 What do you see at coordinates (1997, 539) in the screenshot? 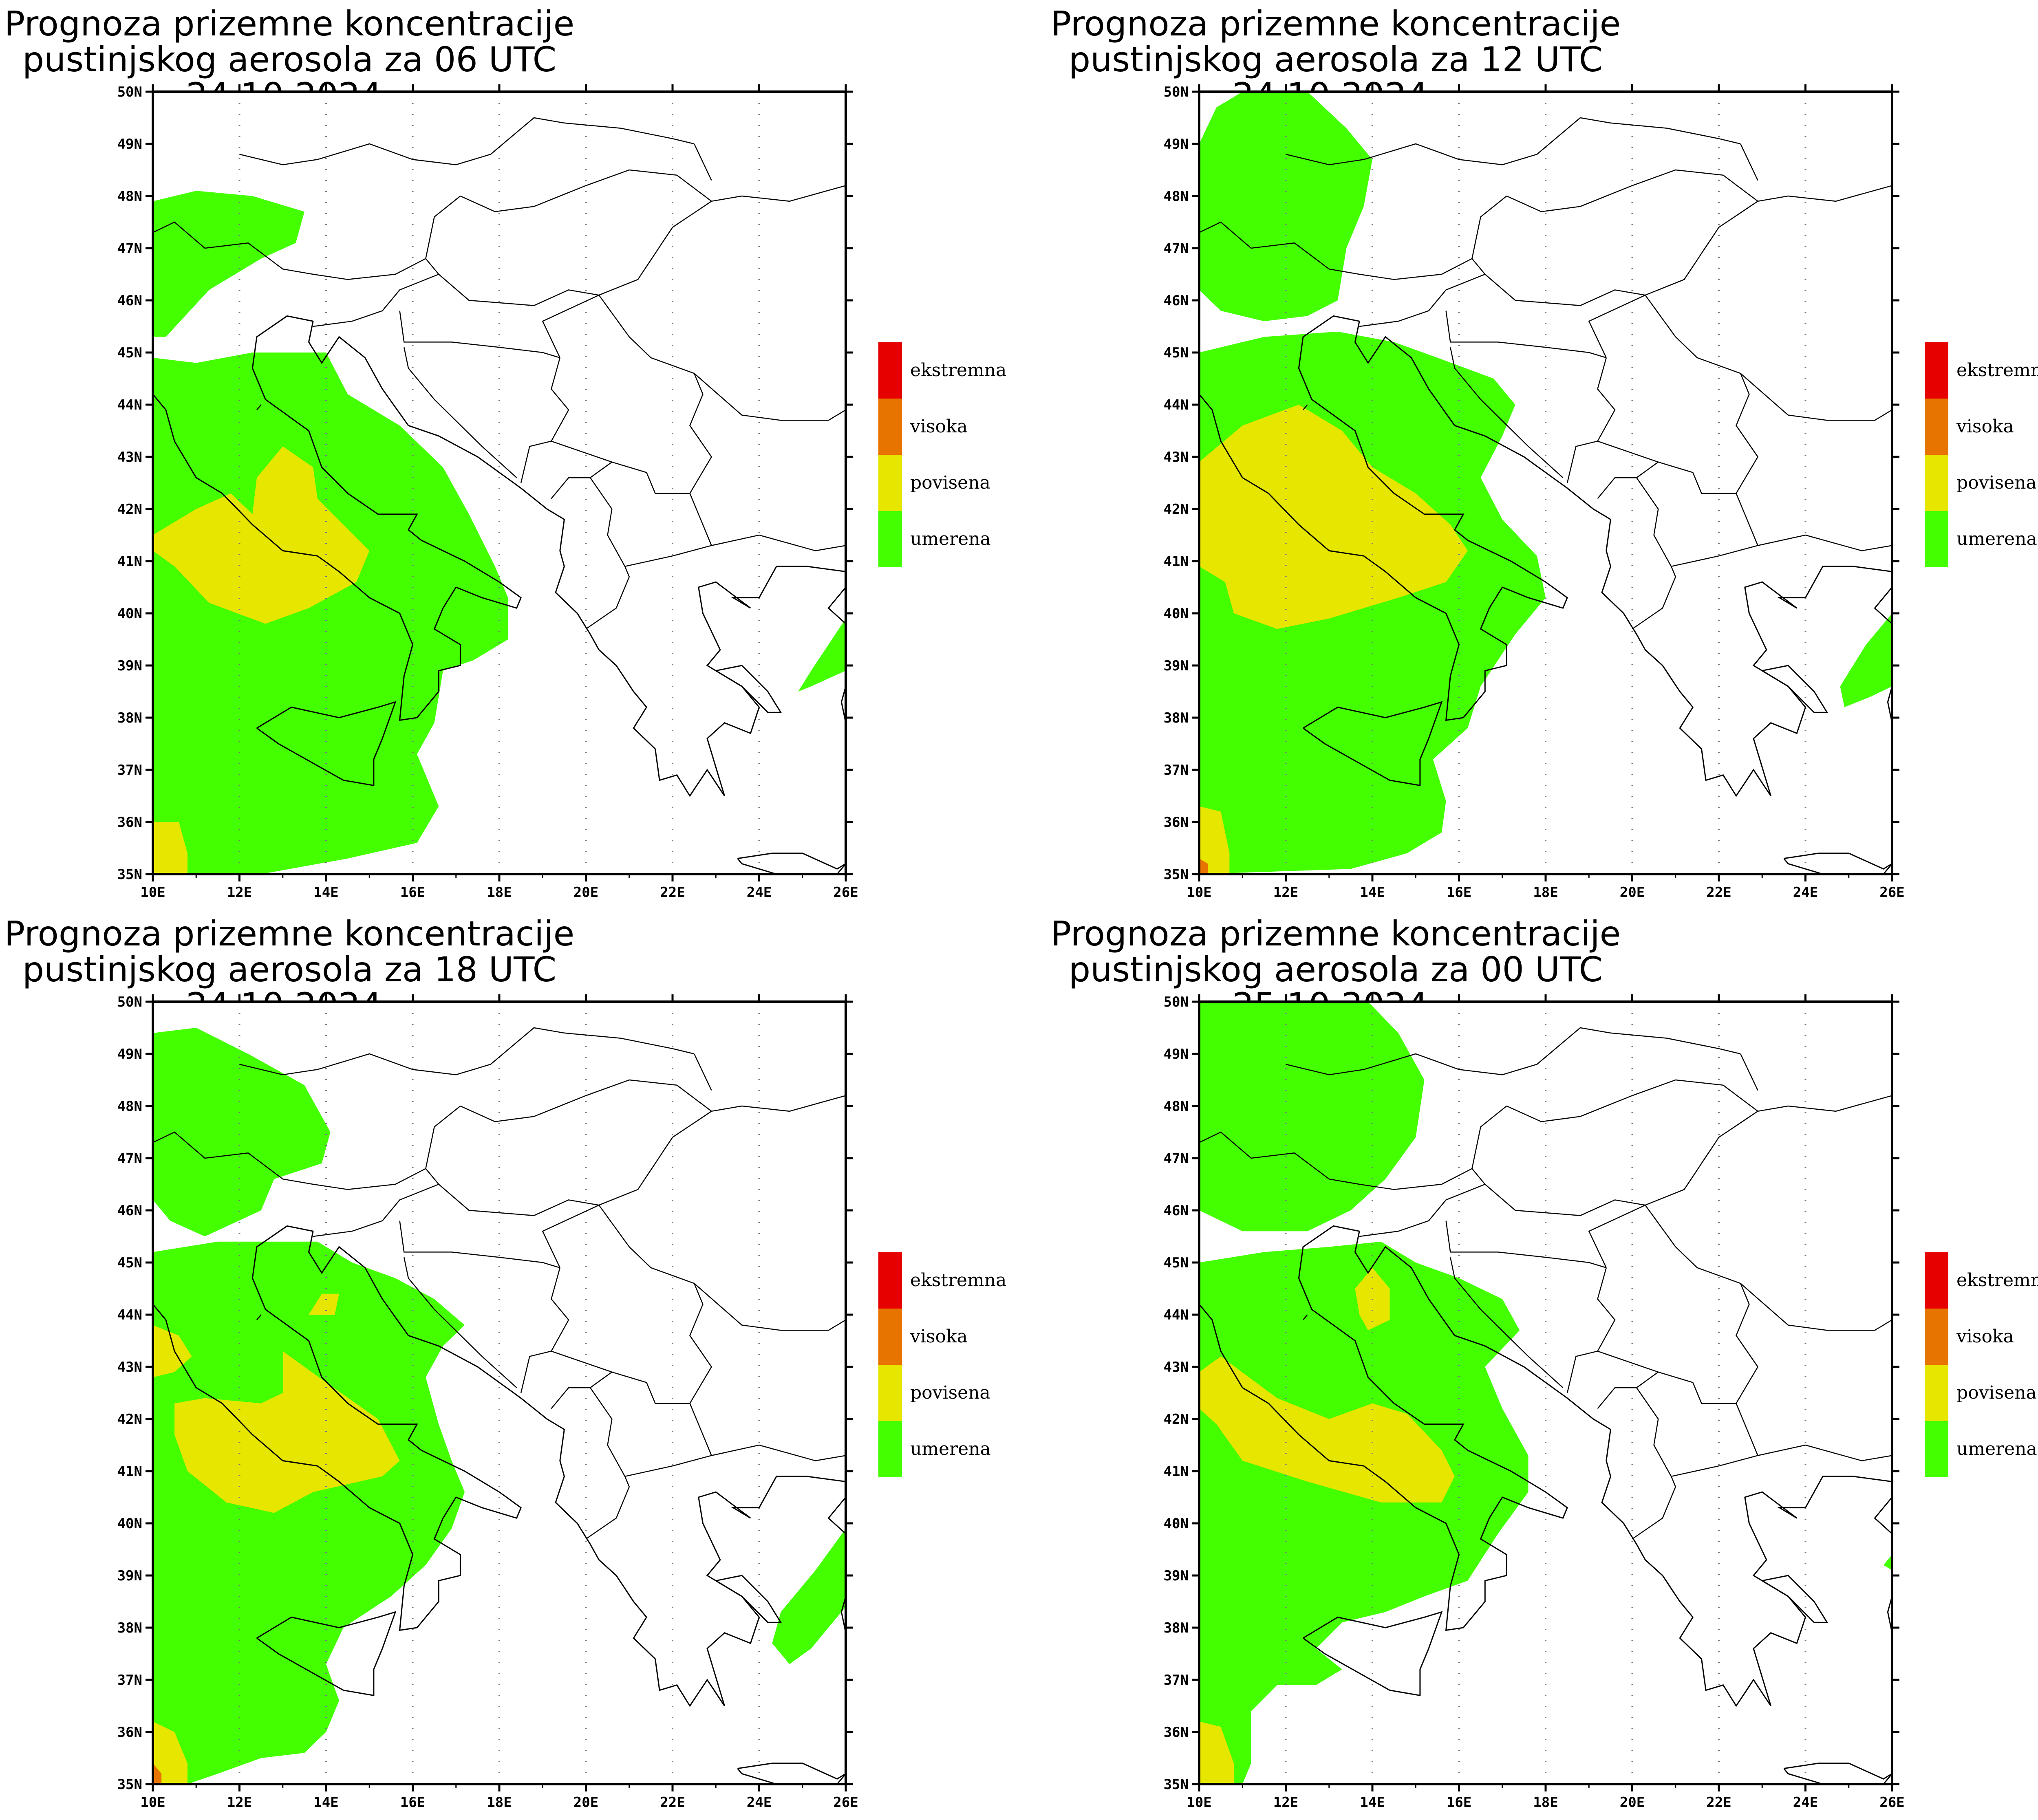
I see `legend-label-umerena: umerena` at bounding box center [1997, 539].